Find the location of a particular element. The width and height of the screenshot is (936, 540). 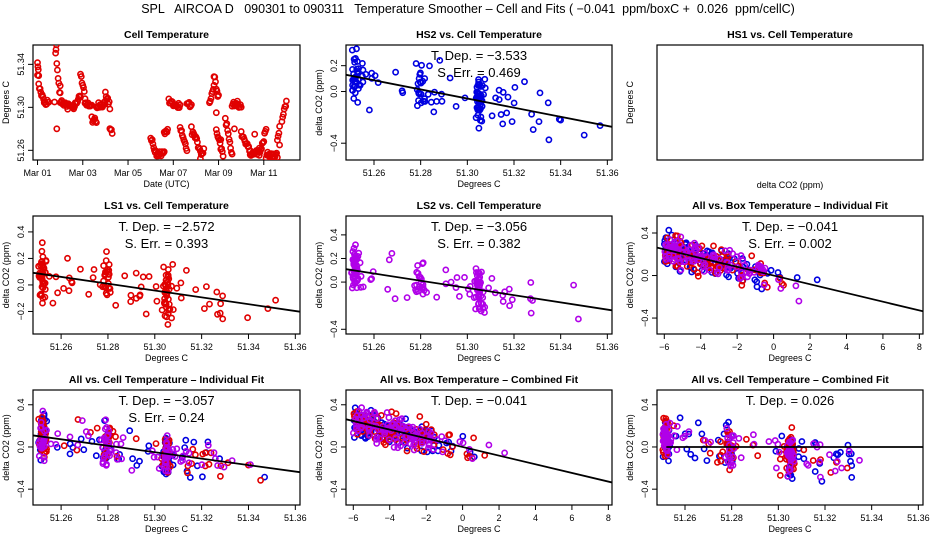

fit-line is located at coordinates (166, 454).